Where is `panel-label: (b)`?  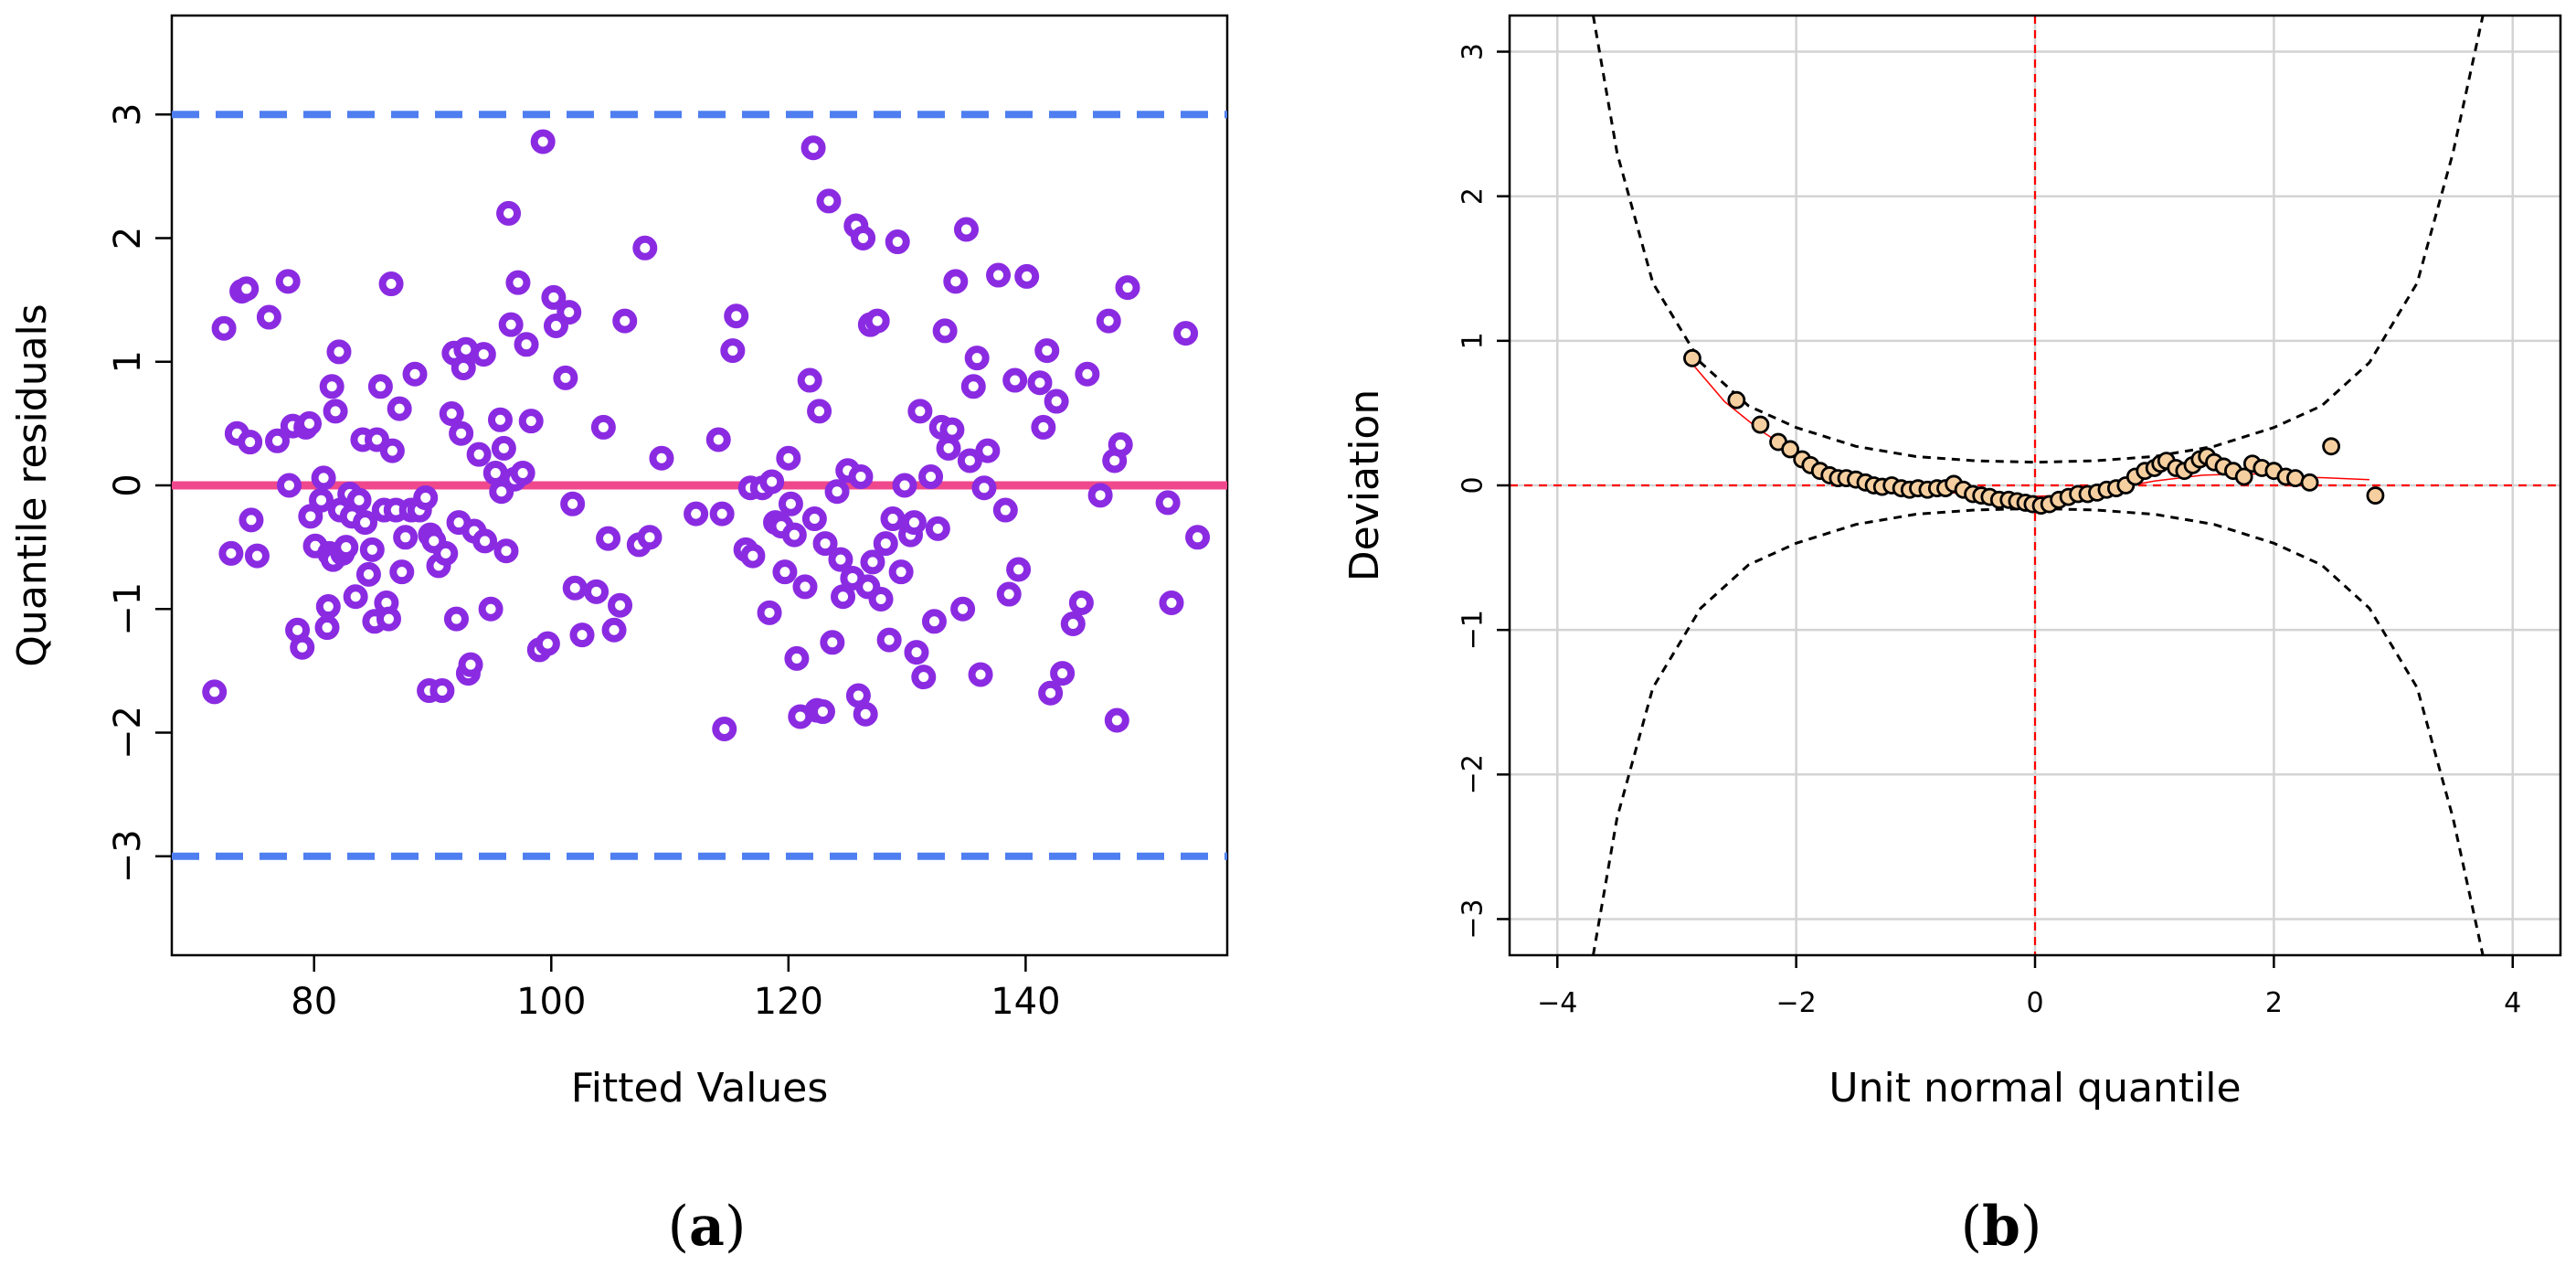
panel-label: (b) is located at coordinates (2001, 1227).